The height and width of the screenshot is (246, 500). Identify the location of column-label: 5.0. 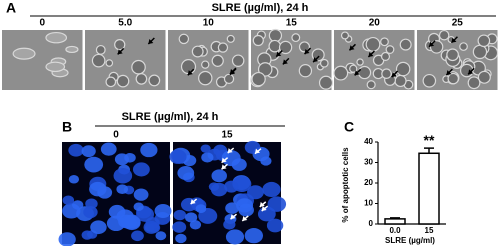
(125, 23).